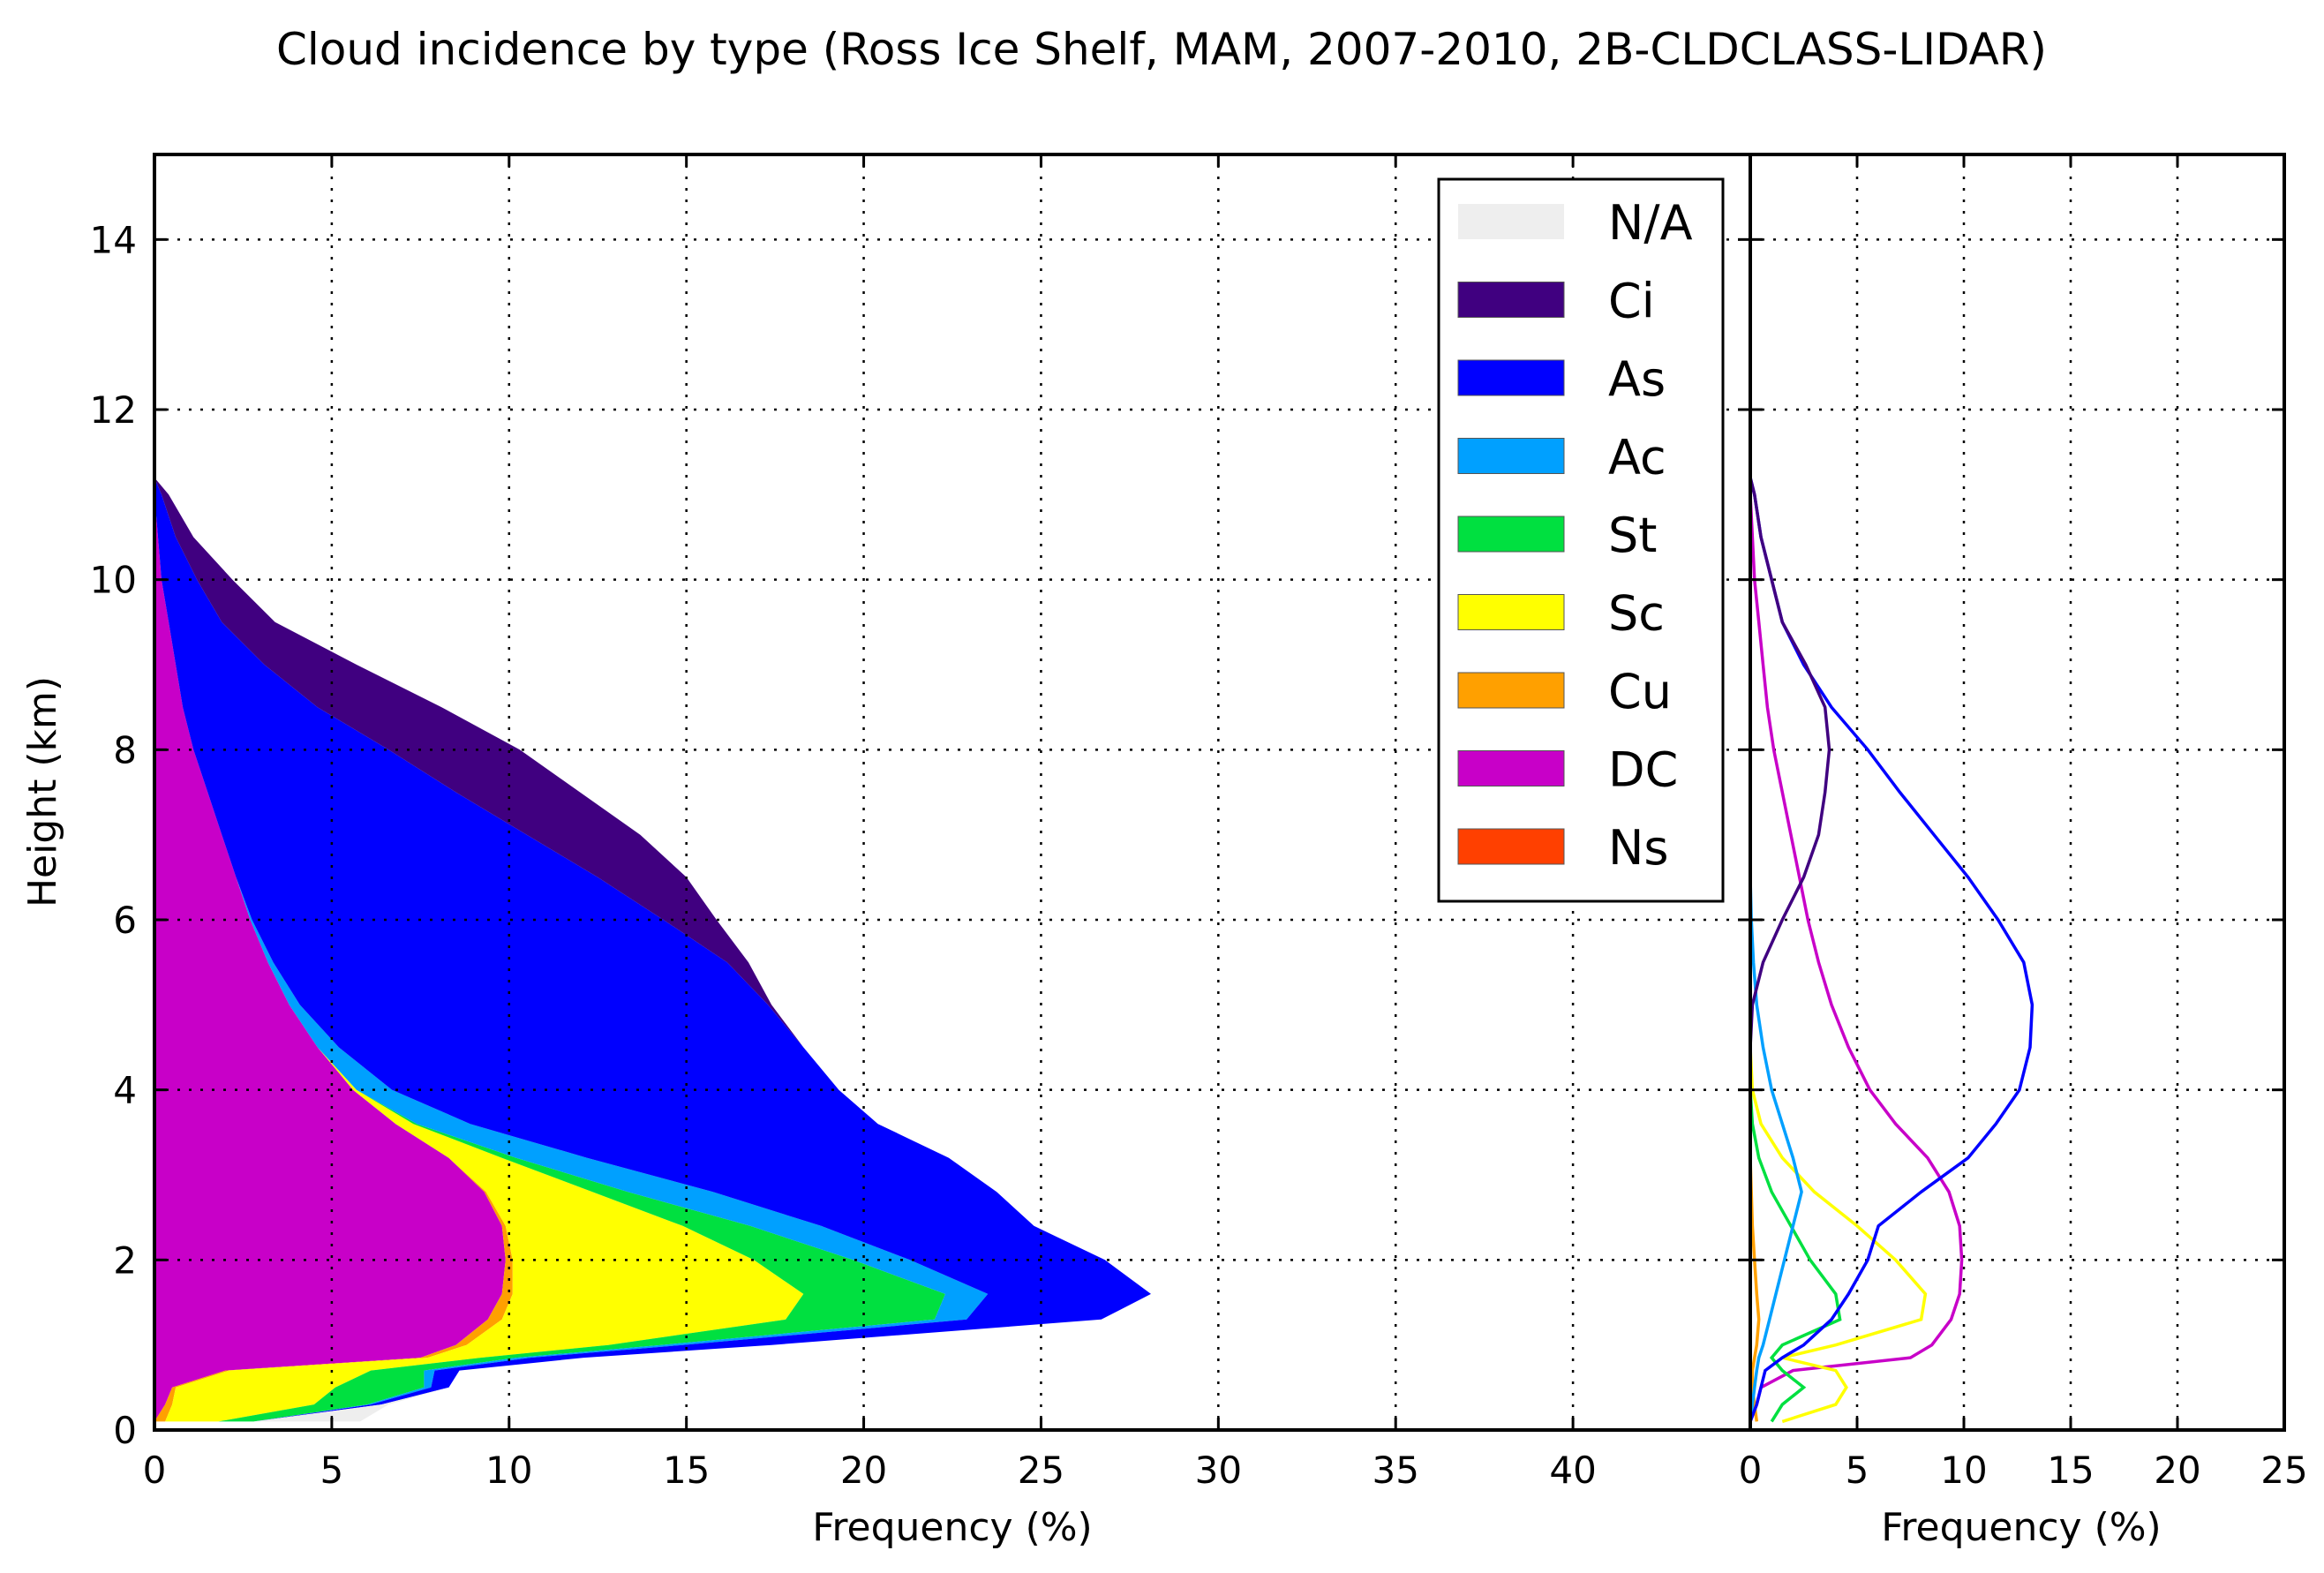  I want to click on legend-swatch-ns, so click(1511, 847).